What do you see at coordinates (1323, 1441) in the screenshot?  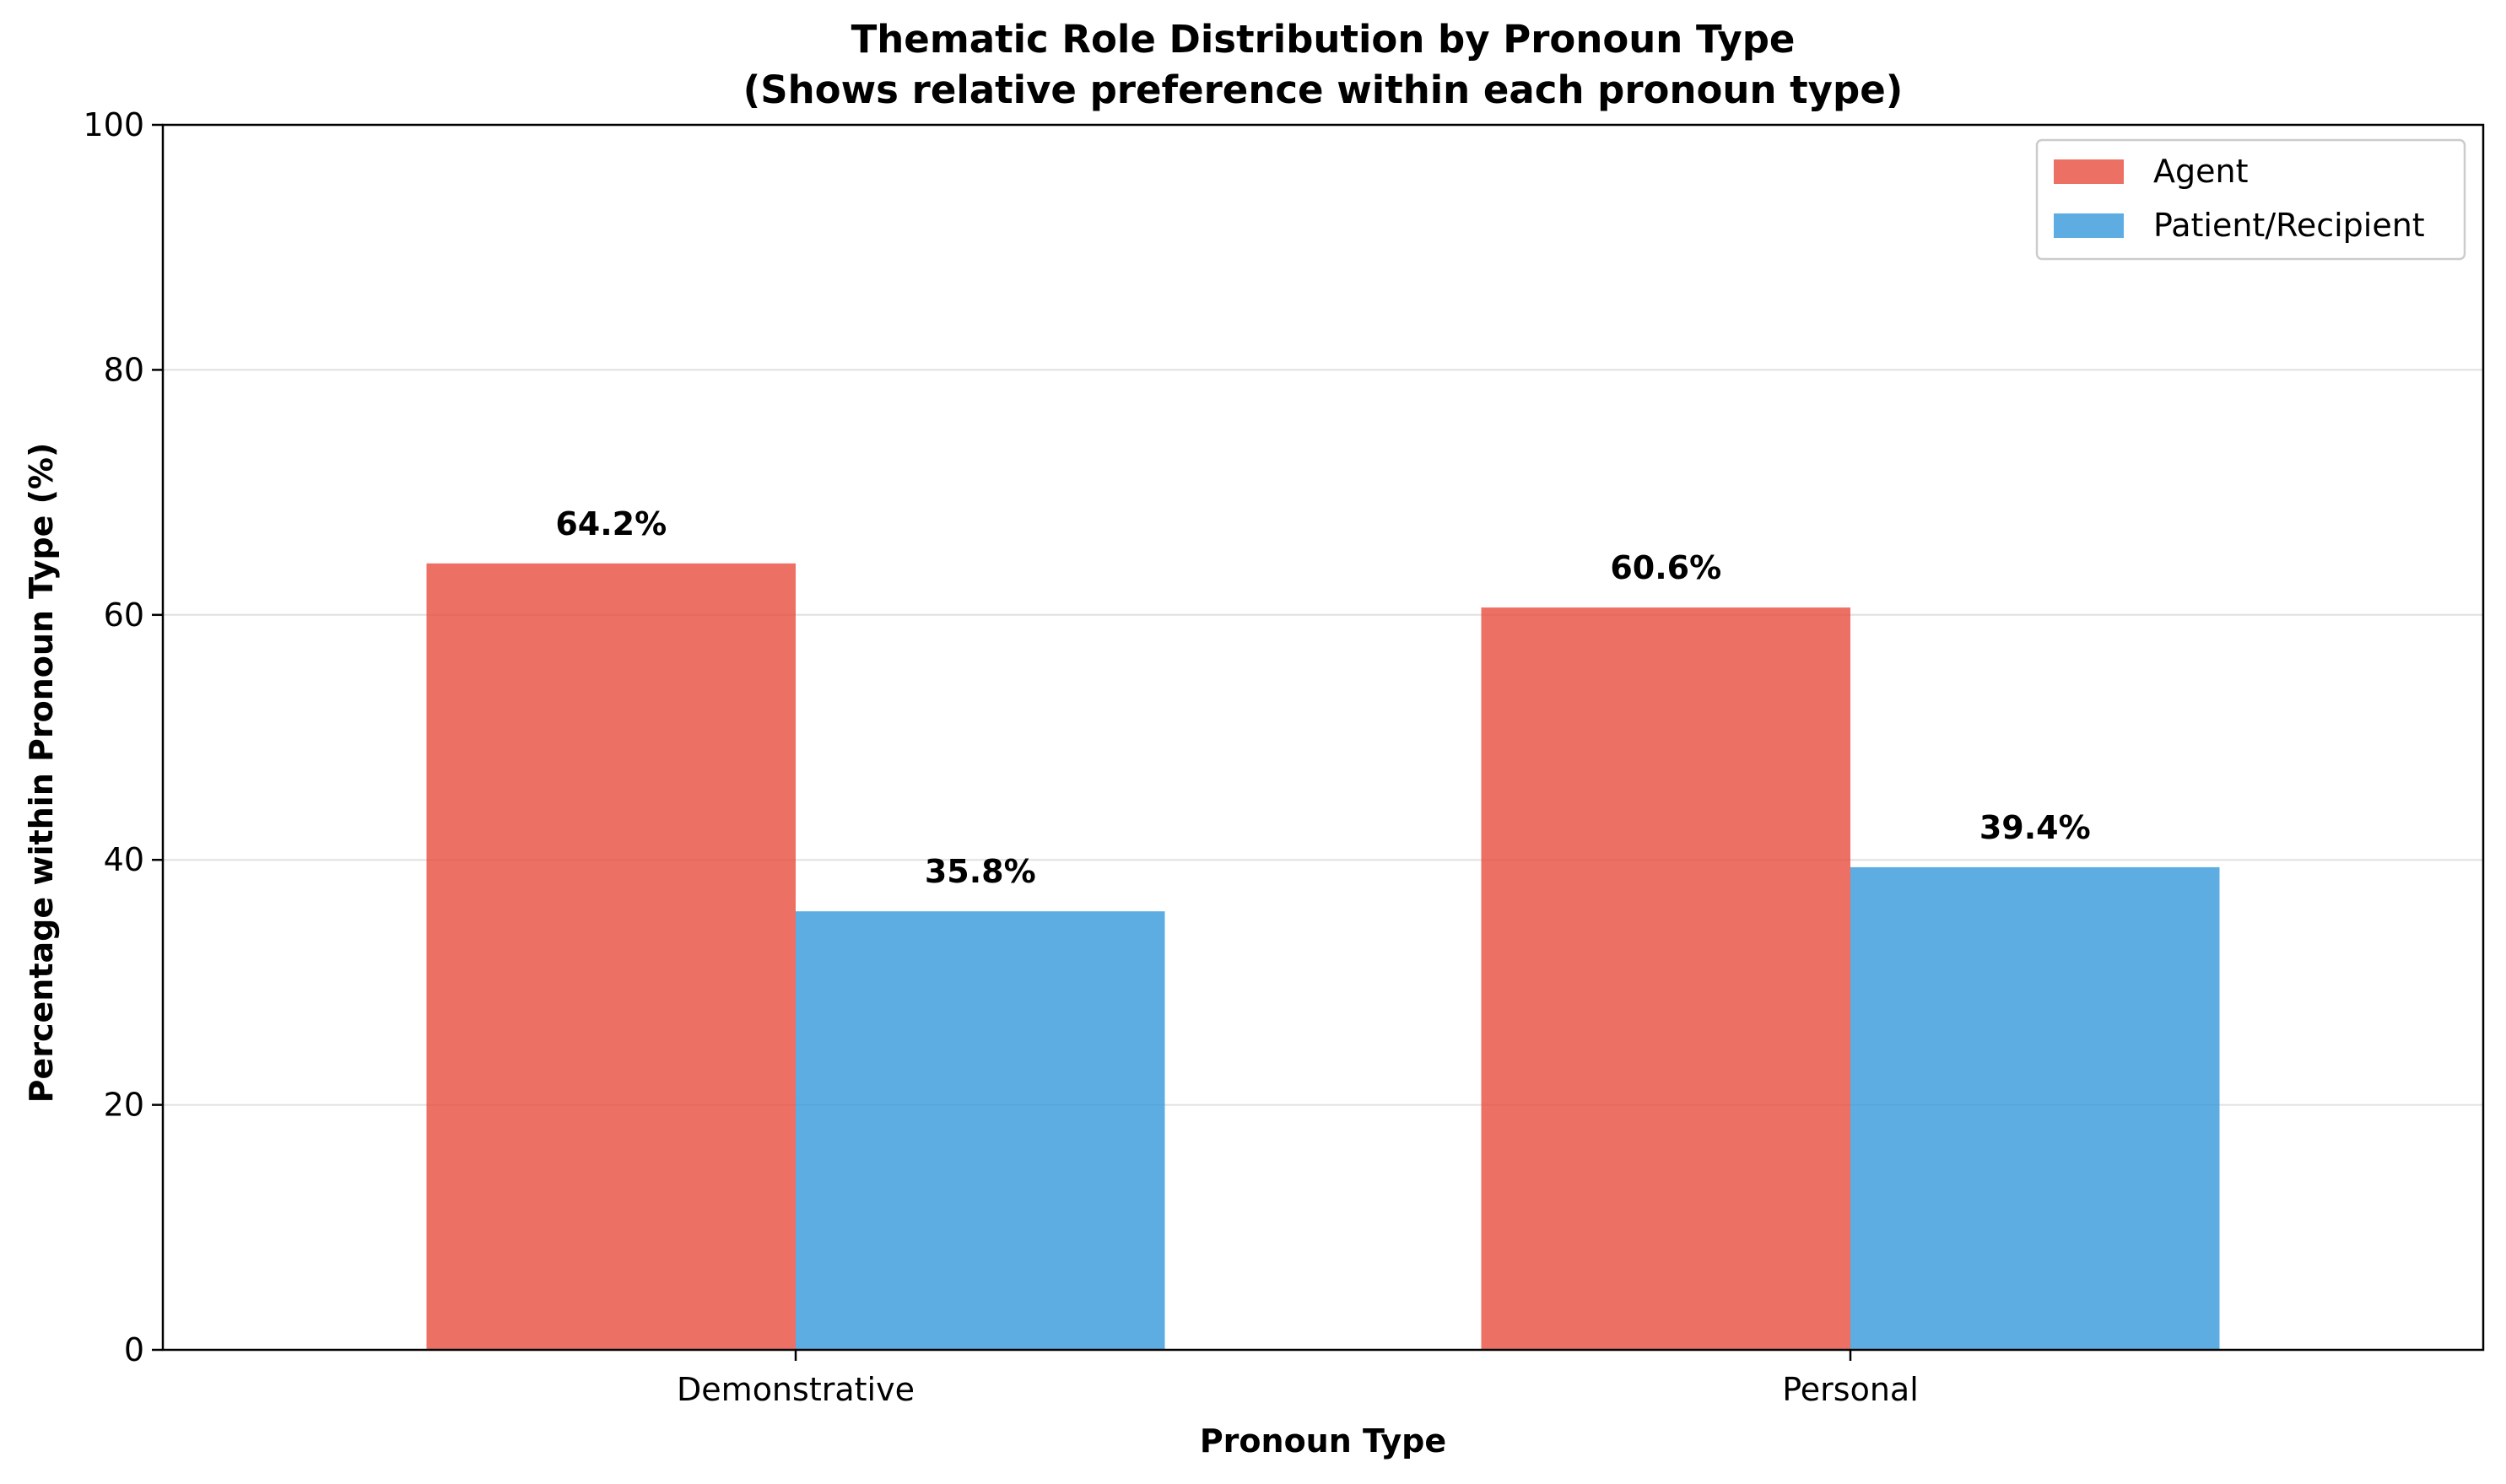 I see `x-axis-label: Pronoun Type` at bounding box center [1323, 1441].